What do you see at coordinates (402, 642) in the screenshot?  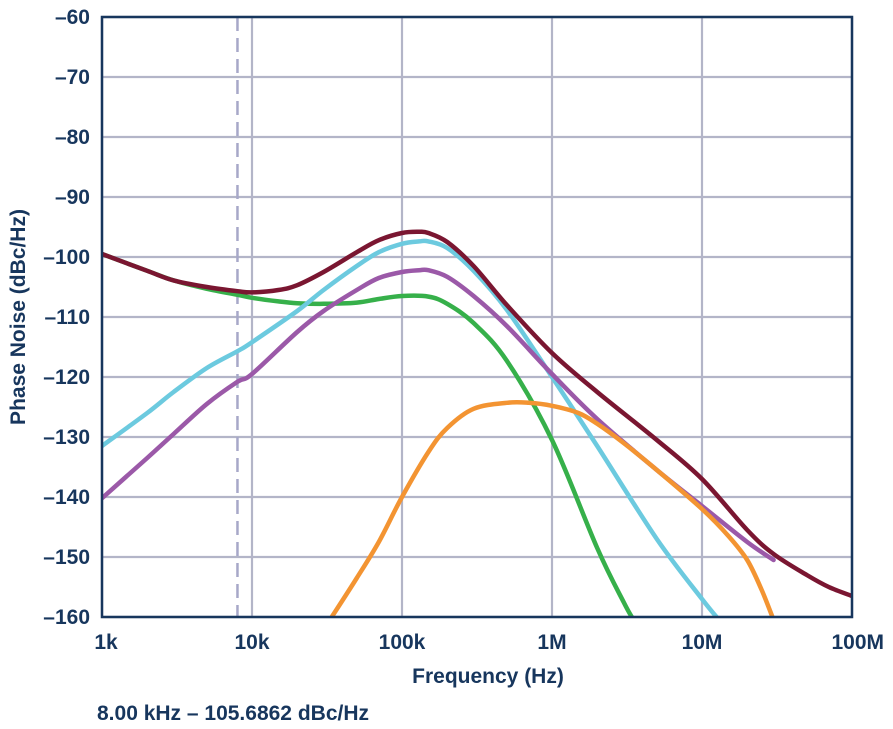 I see `x-tick-label: 100k` at bounding box center [402, 642].